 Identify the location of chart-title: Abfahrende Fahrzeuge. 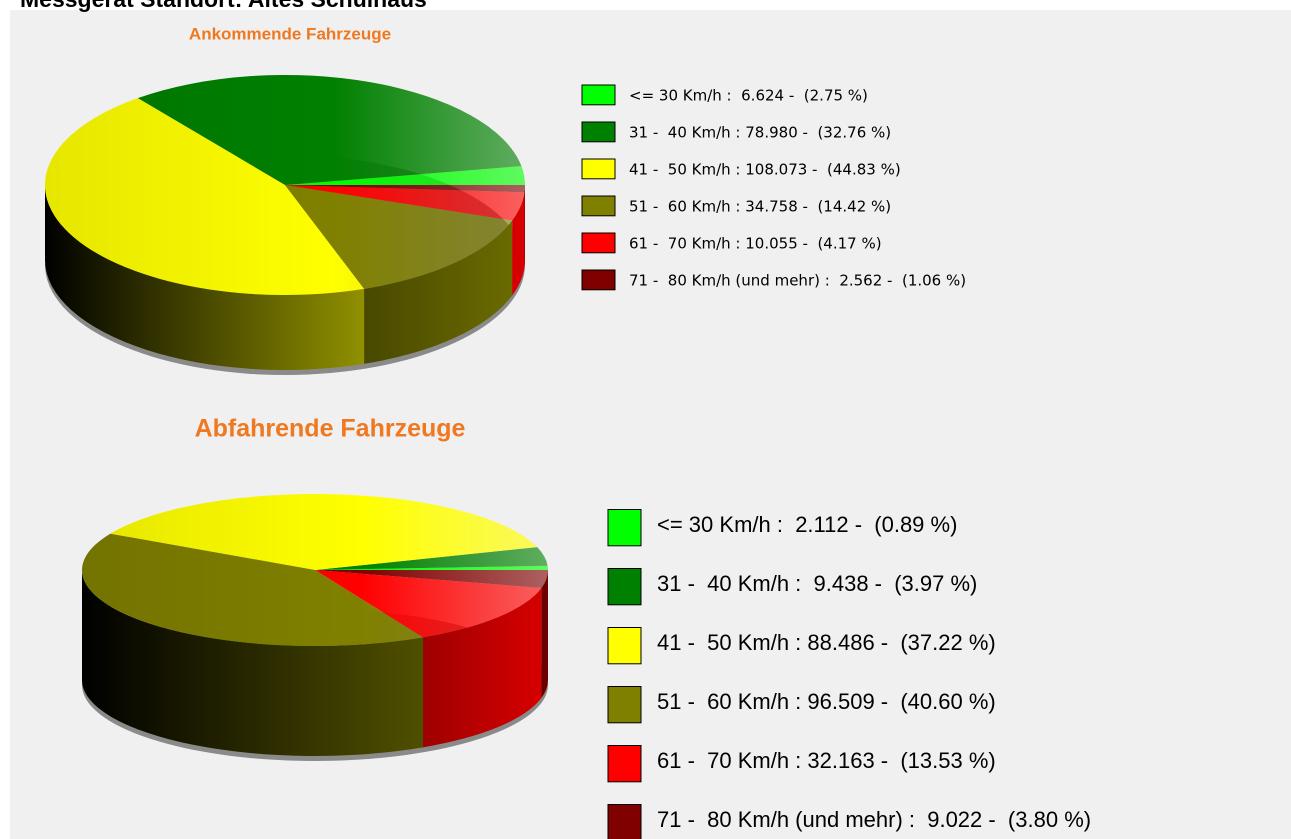
(330, 429).